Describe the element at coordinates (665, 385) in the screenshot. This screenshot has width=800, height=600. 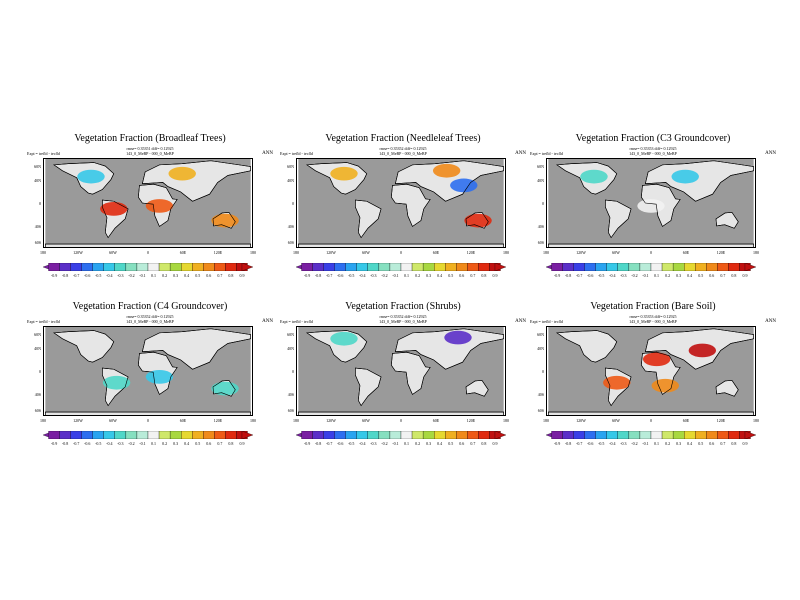
I see `anomaly-southern-africa` at that location.